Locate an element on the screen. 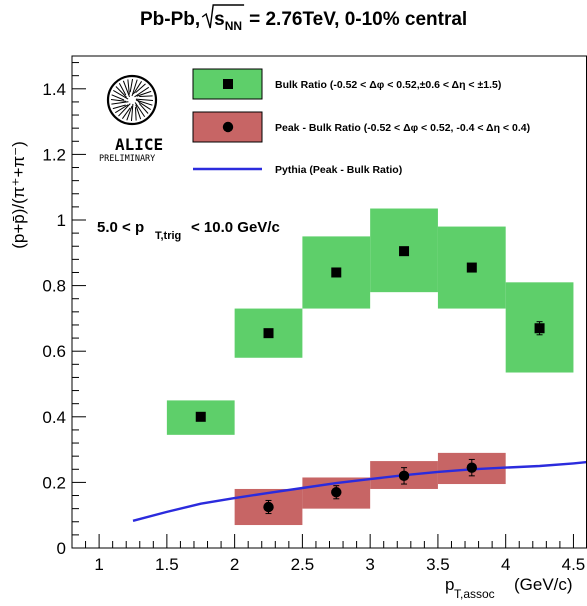  pythia-curve-group is located at coordinates (359, 491).